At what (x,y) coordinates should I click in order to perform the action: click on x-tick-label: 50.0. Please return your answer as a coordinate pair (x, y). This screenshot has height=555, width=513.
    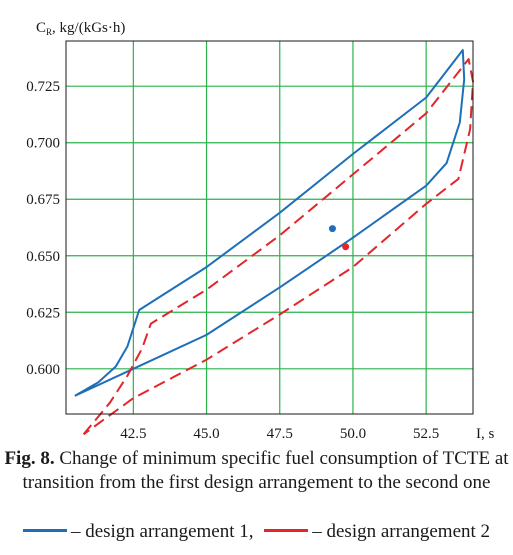
    Looking at the image, I should click on (353, 433).